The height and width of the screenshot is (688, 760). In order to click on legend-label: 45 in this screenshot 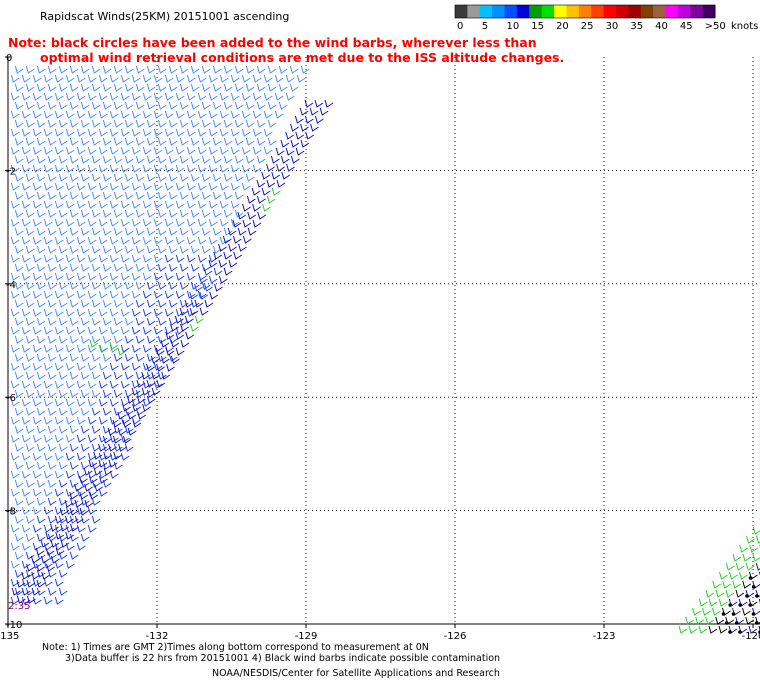, I will do `click(686, 26)`.